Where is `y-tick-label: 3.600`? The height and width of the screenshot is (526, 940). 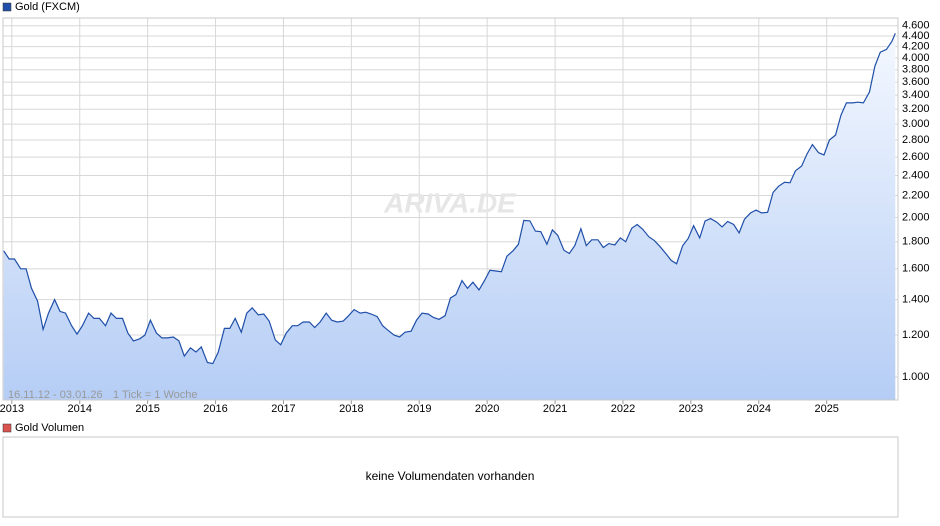 y-tick-label: 3.600 is located at coordinates (916, 82).